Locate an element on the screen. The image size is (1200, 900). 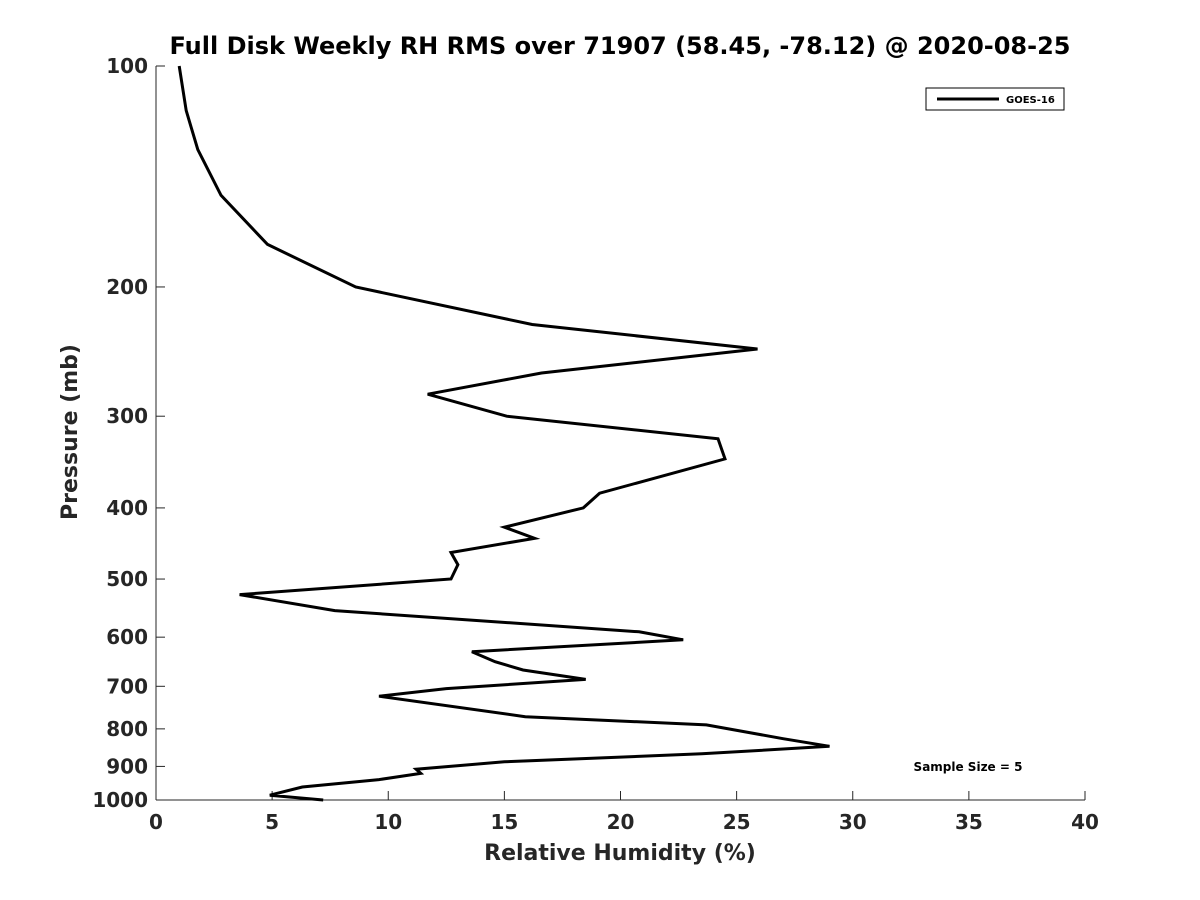
y-tick-label: 300 is located at coordinates (127, 416).